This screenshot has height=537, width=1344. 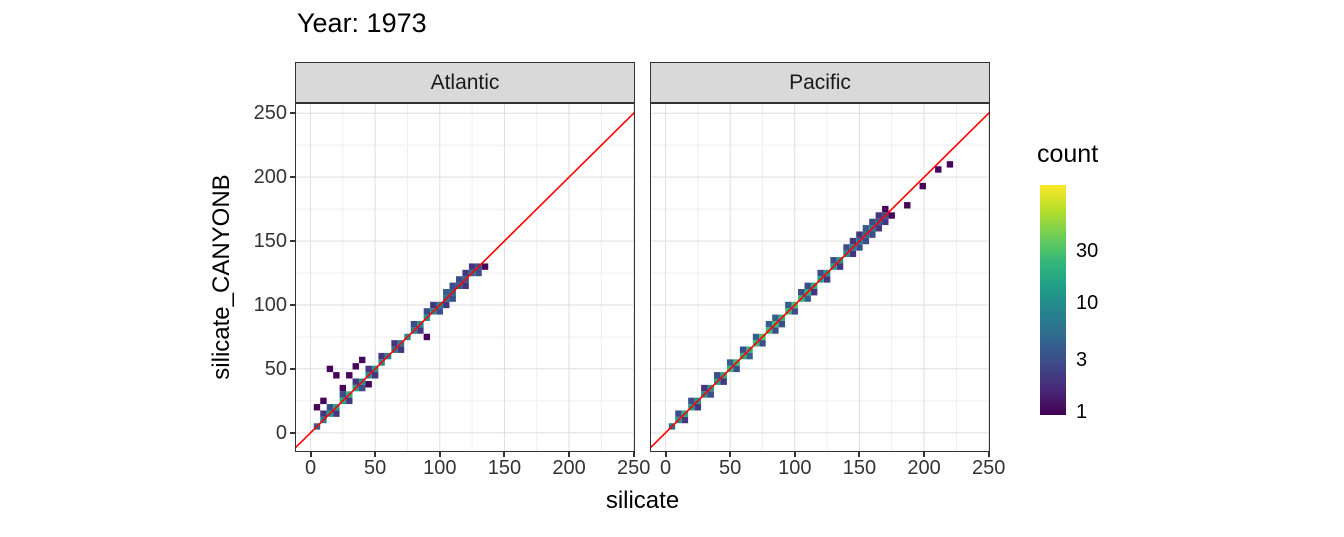 I want to click on legend-tick-label: 3, so click(x=1082, y=359).